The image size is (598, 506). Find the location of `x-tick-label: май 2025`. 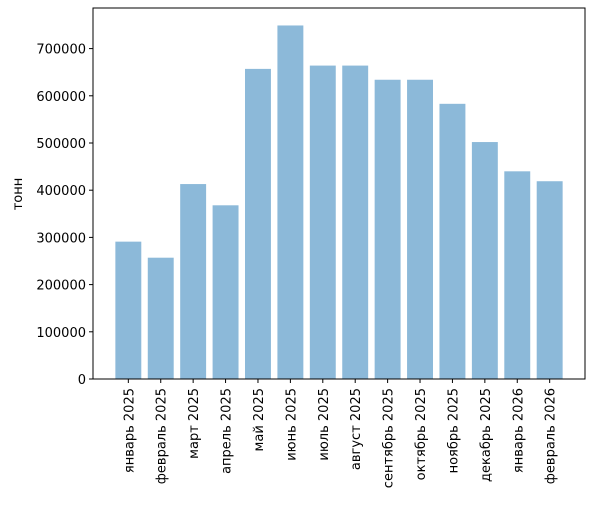

x-tick-label: май 2025 is located at coordinates (259, 419).